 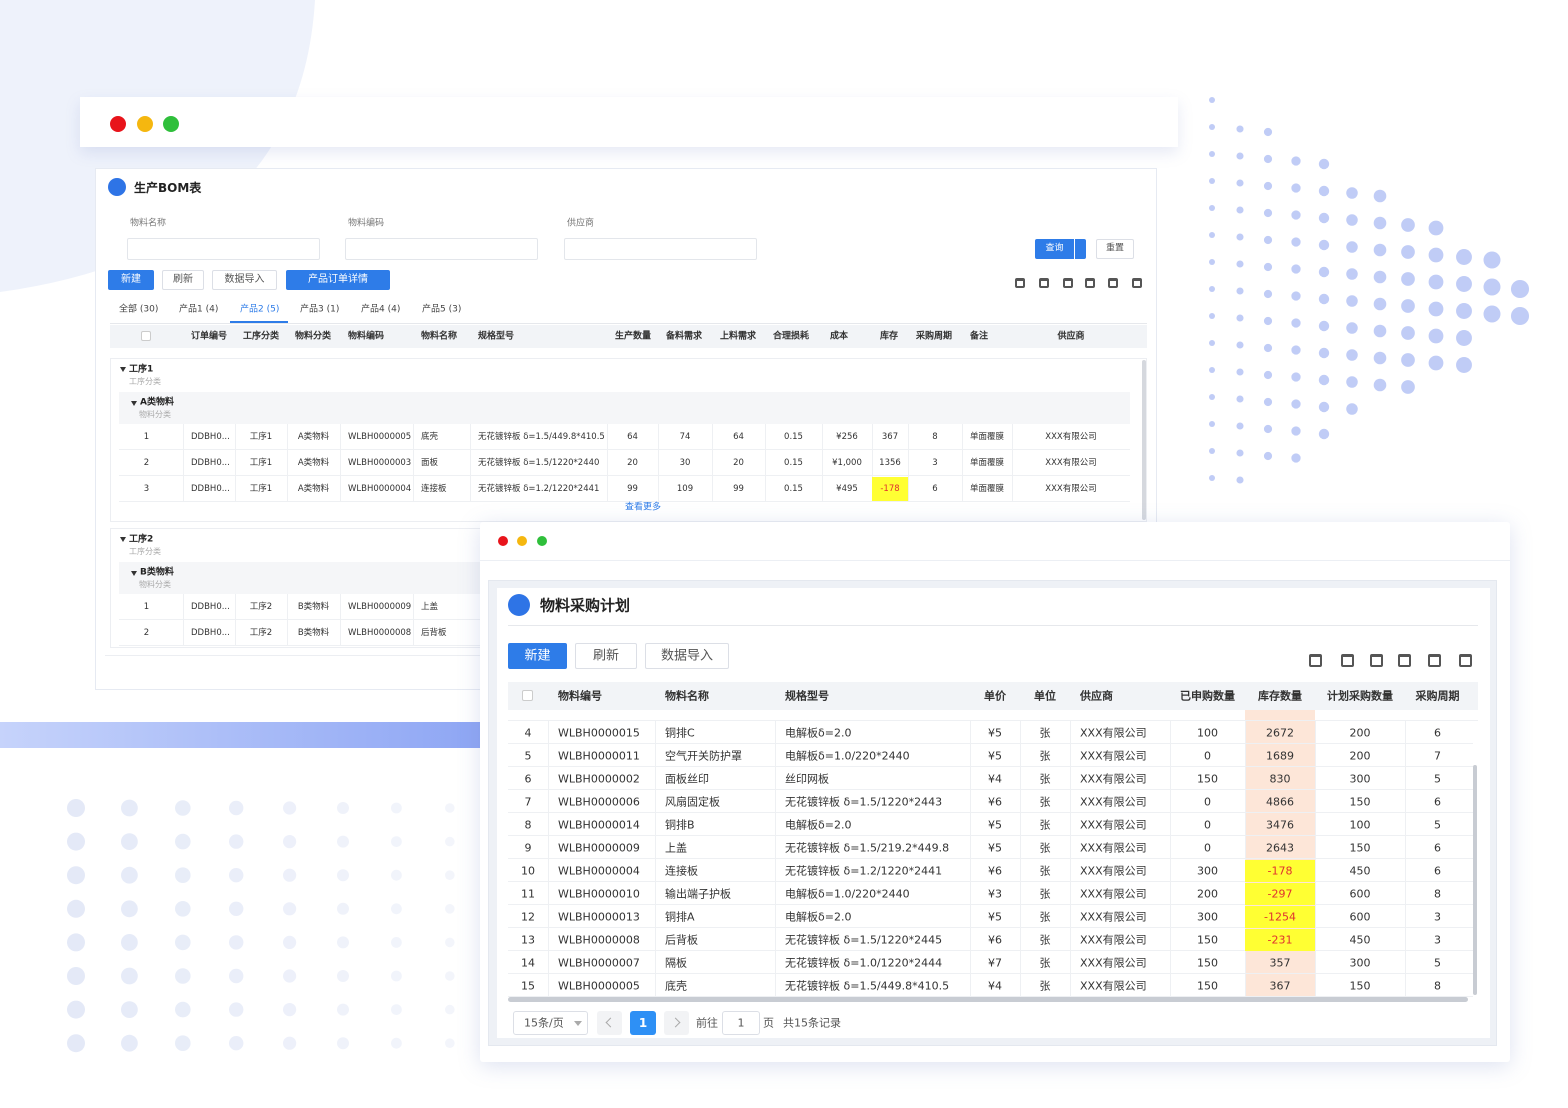 I want to click on tab: 产品3 (1), so click(x=320, y=309).